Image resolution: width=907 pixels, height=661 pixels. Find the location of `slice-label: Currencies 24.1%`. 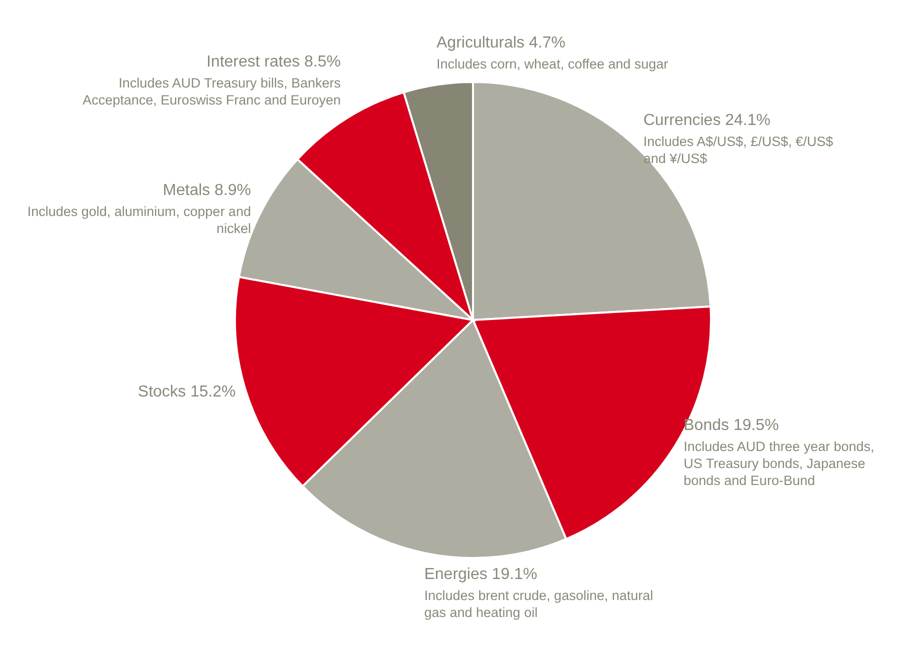

slice-label: Currencies 24.1% is located at coordinates (707, 120).